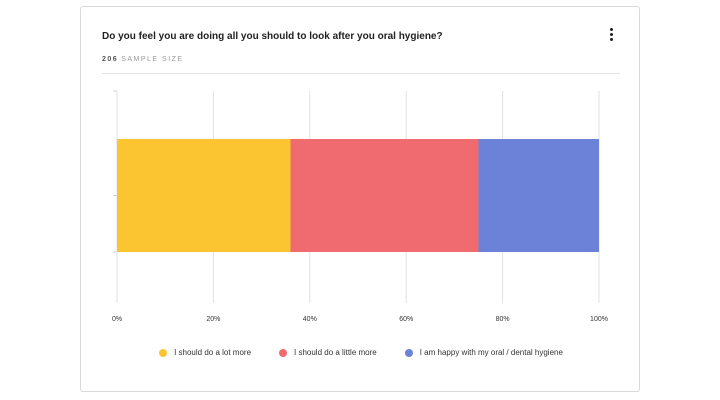 The width and height of the screenshot is (720, 400). Describe the element at coordinates (599, 319) in the screenshot. I see `x-tick-label: 100%` at that location.